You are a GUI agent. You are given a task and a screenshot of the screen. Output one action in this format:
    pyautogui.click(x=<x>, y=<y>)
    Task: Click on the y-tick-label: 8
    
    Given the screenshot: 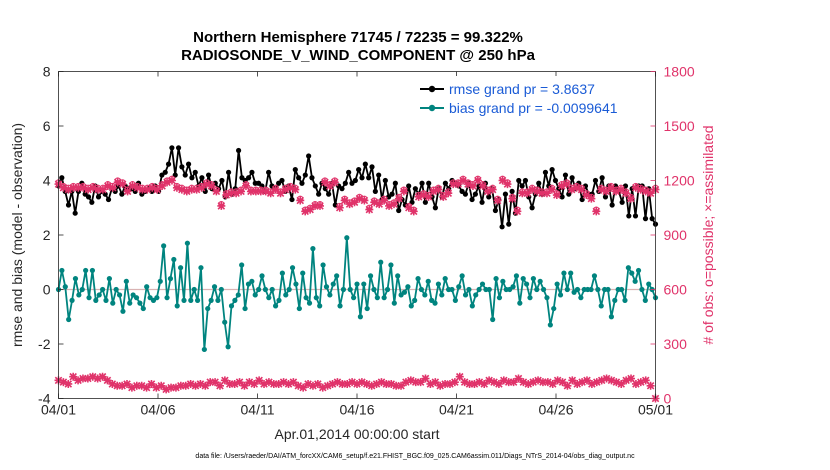 What is the action you would take?
    pyautogui.click(x=47, y=72)
    